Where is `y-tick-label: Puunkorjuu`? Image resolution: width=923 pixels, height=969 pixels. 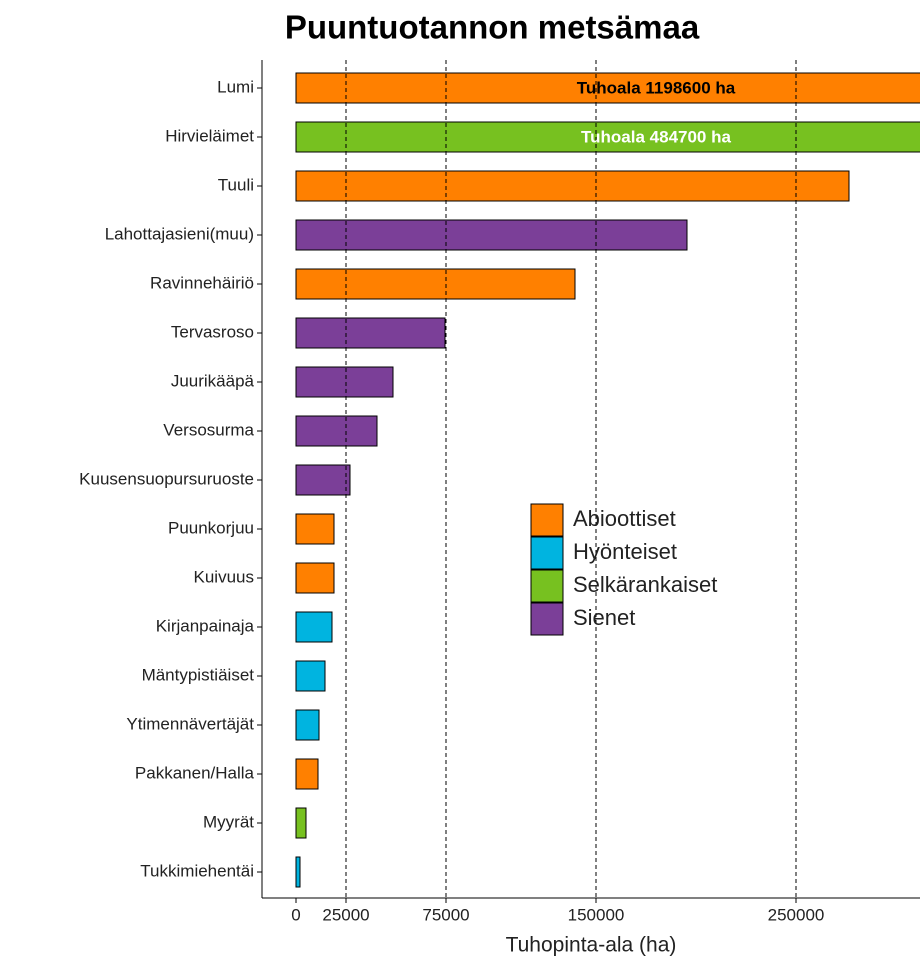 y-tick-label: Puunkorjuu is located at coordinates (211, 527).